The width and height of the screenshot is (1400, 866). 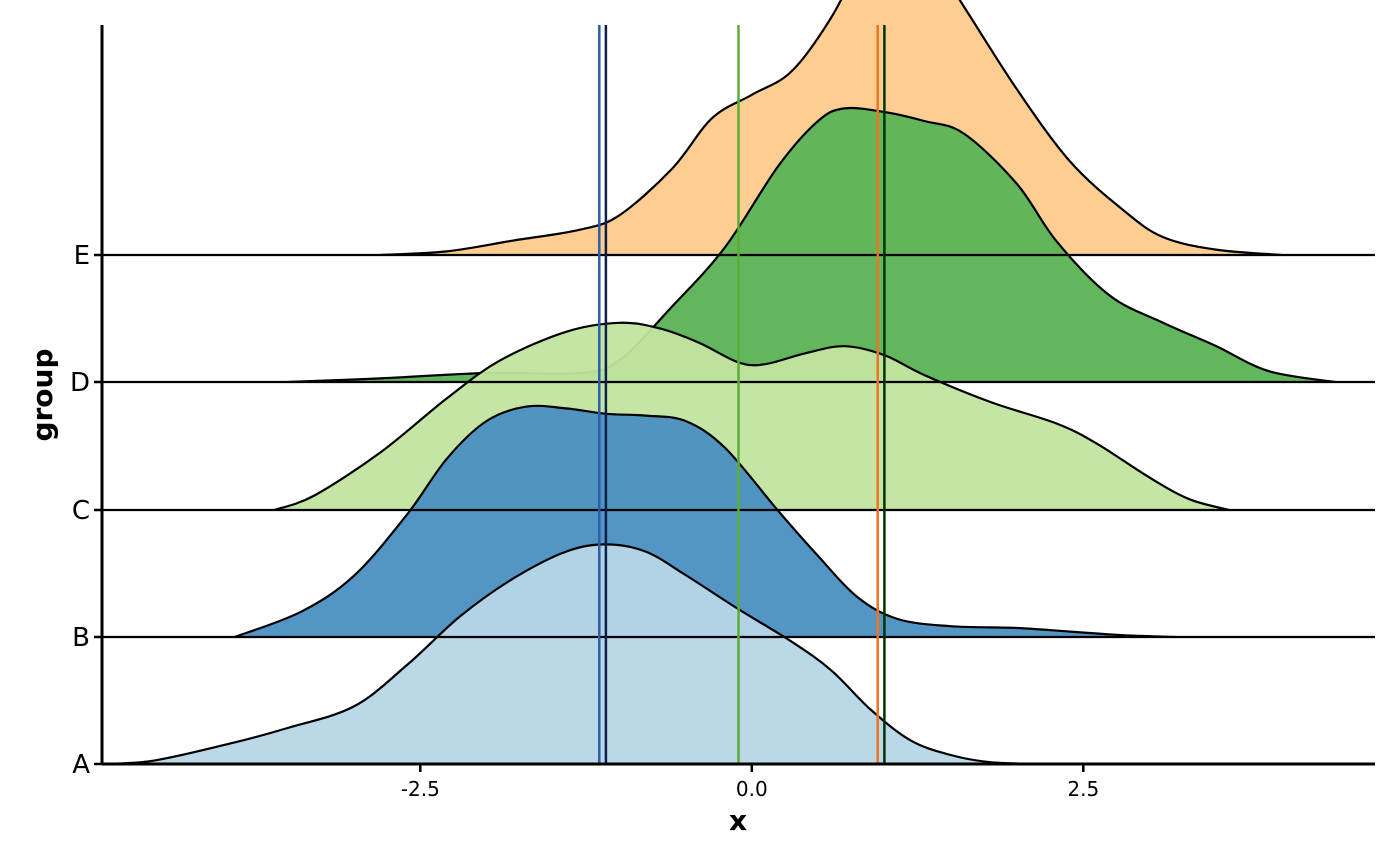 What do you see at coordinates (752, 789) in the screenshot?
I see `x-tick-label-1: 0.0` at bounding box center [752, 789].